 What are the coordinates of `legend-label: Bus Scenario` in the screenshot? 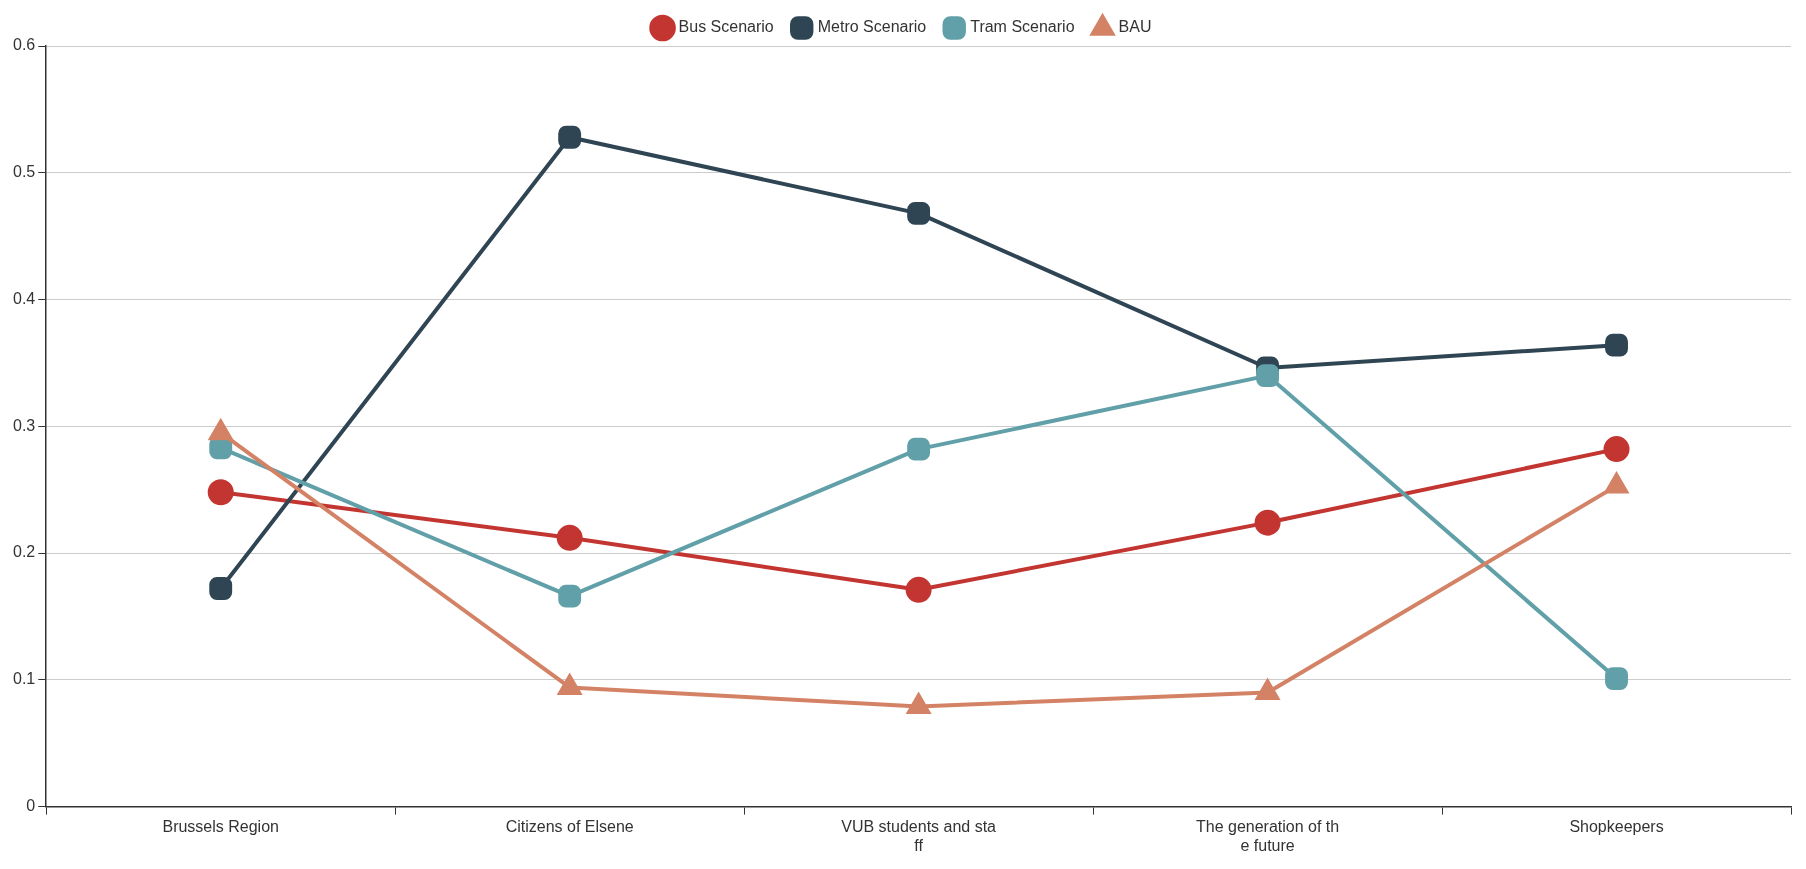 It's located at (726, 27).